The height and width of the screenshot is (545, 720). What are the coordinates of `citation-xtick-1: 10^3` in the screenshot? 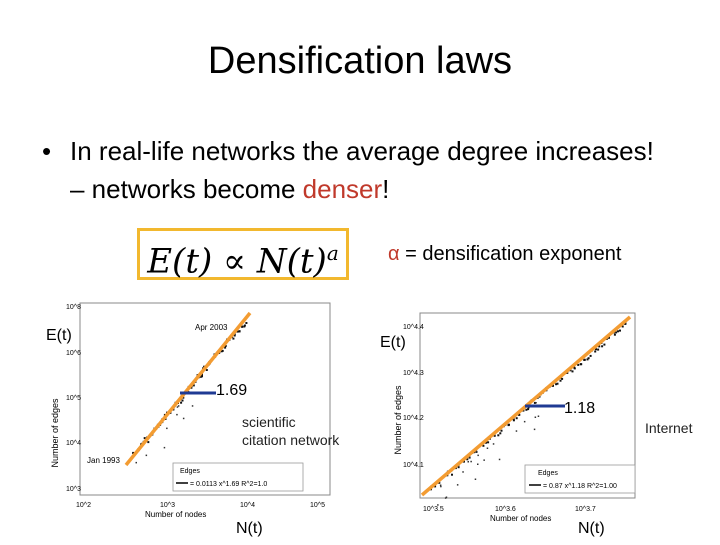 It's located at (167, 505).